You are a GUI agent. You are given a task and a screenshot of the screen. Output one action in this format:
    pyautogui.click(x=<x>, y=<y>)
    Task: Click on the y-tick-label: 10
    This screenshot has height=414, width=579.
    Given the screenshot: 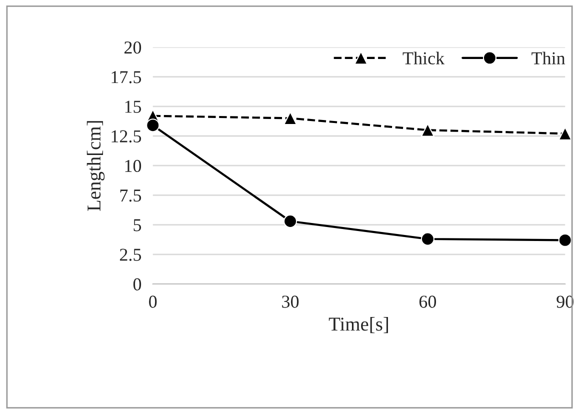 What is the action you would take?
    pyautogui.click(x=133, y=166)
    